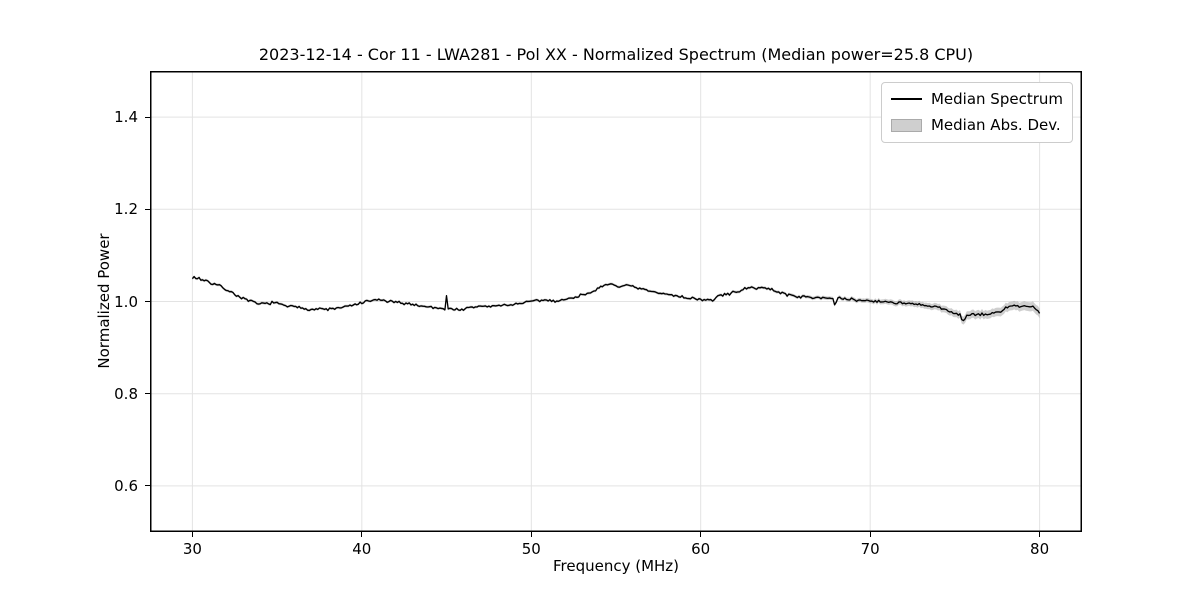 The width and height of the screenshot is (1200, 600). What do you see at coordinates (906, 99) in the screenshot?
I see `median-spectrum-line-swatch` at bounding box center [906, 99].